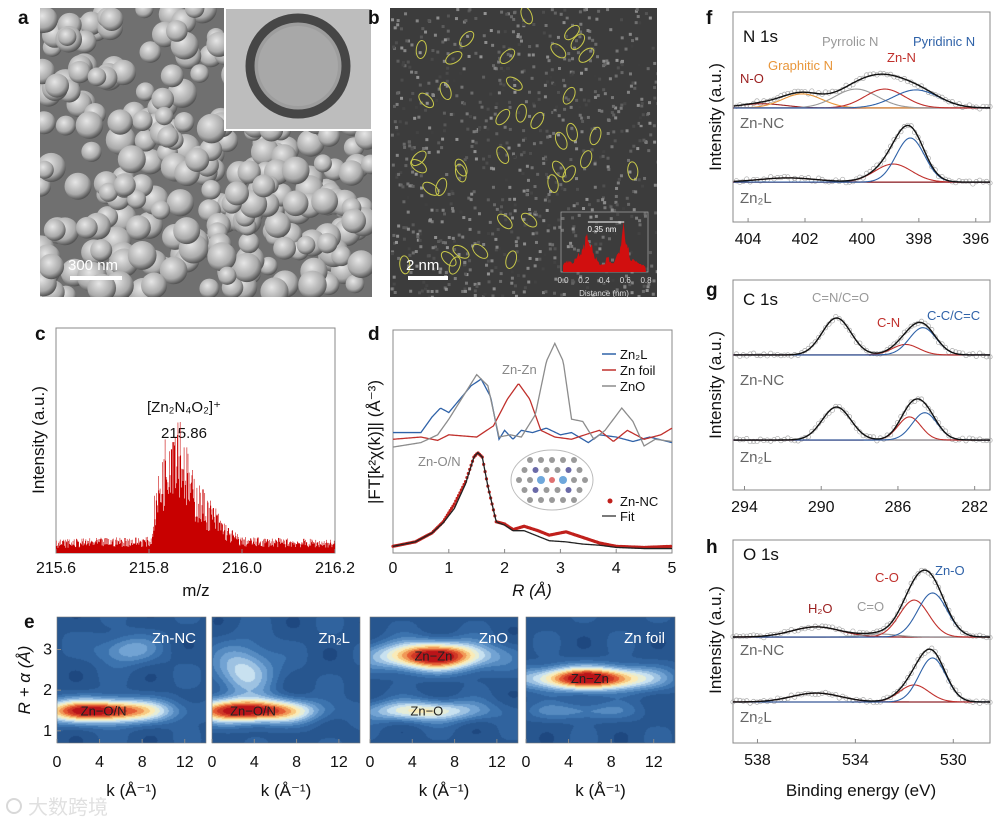 The image size is (1007, 823). I want to click on component-peak, so click(862, 615).